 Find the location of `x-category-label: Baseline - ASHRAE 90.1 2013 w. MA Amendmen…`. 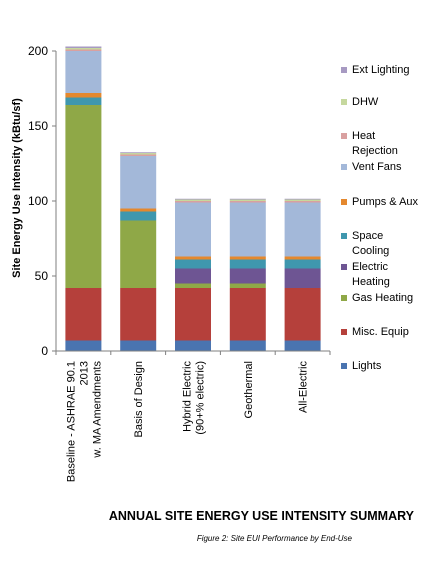

x-category-label: Baseline - ASHRAE 90.1 2013 w. MA Amendmen… is located at coordinates (84, 422).